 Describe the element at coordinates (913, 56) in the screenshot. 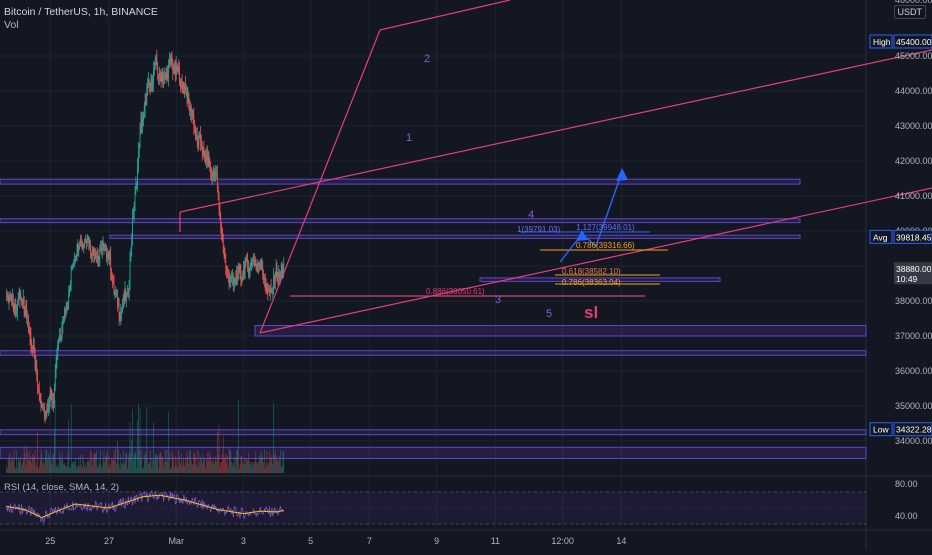

I see `price-tick-label: 45000.00` at that location.